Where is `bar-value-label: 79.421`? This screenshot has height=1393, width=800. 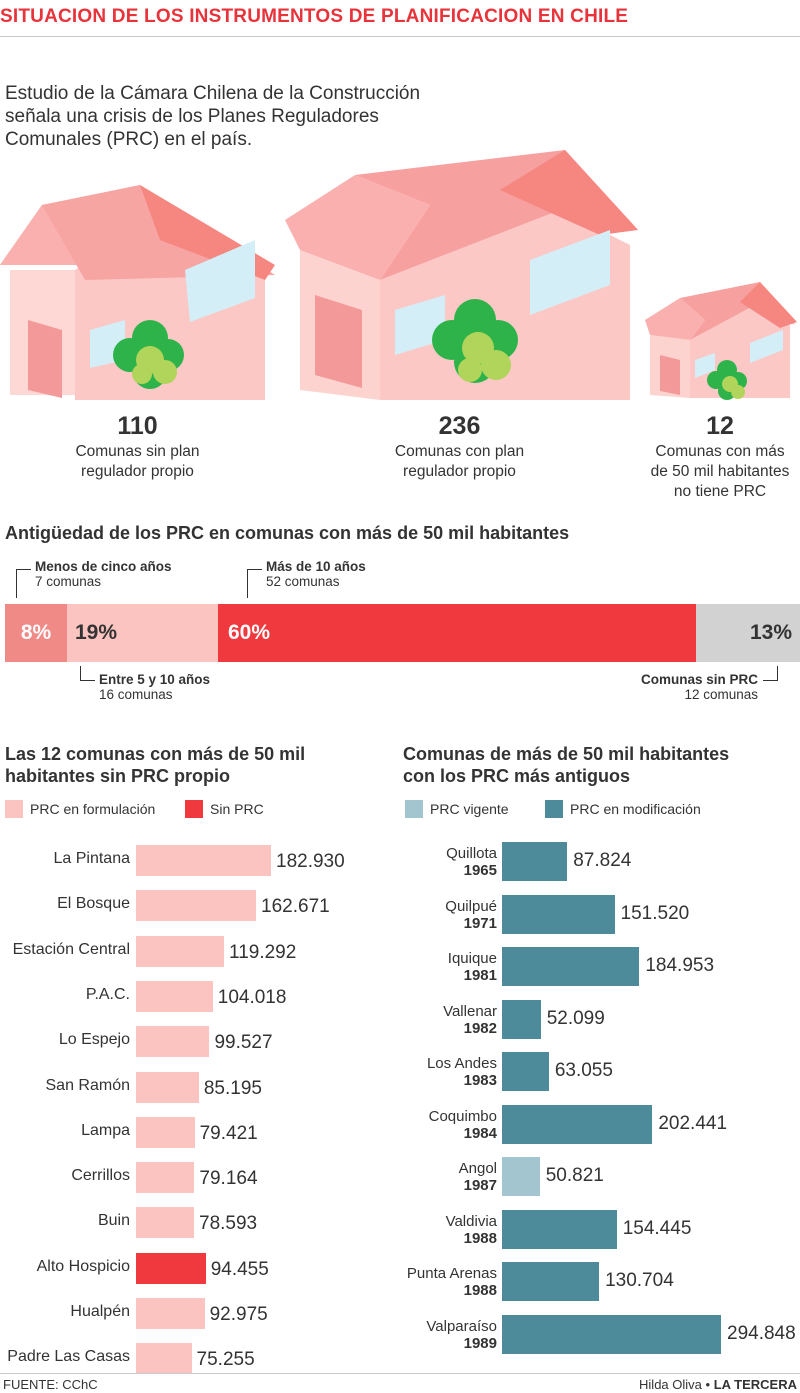
bar-value-label: 79.421 is located at coordinates (228, 1133).